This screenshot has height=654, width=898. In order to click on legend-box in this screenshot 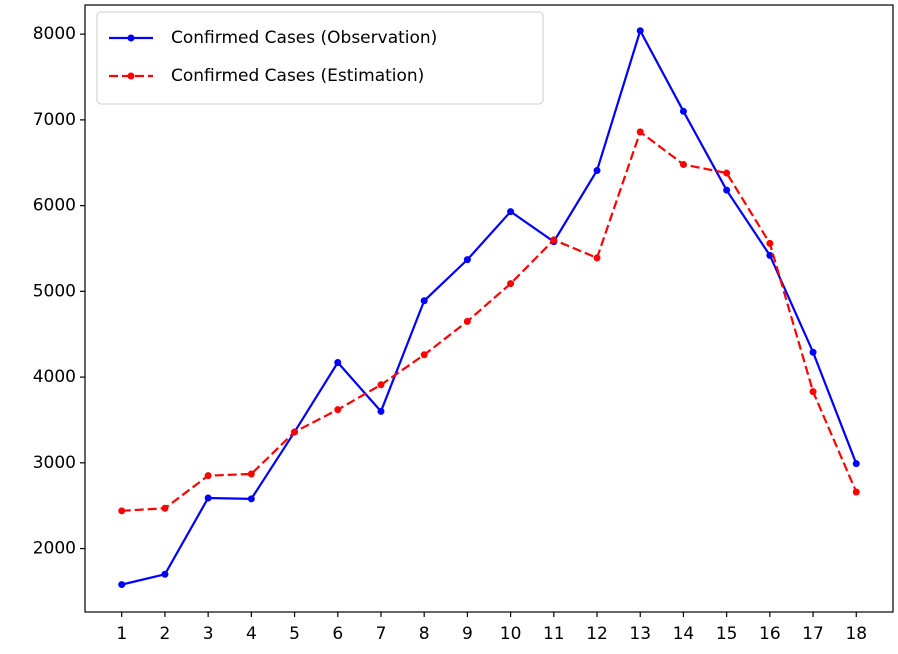, I will do `click(320, 58)`.